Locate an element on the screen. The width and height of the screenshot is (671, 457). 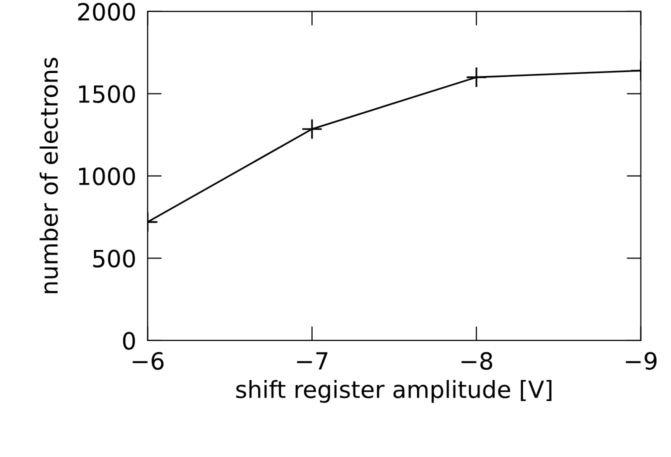
x-tick-label: −7 is located at coordinates (312, 361).